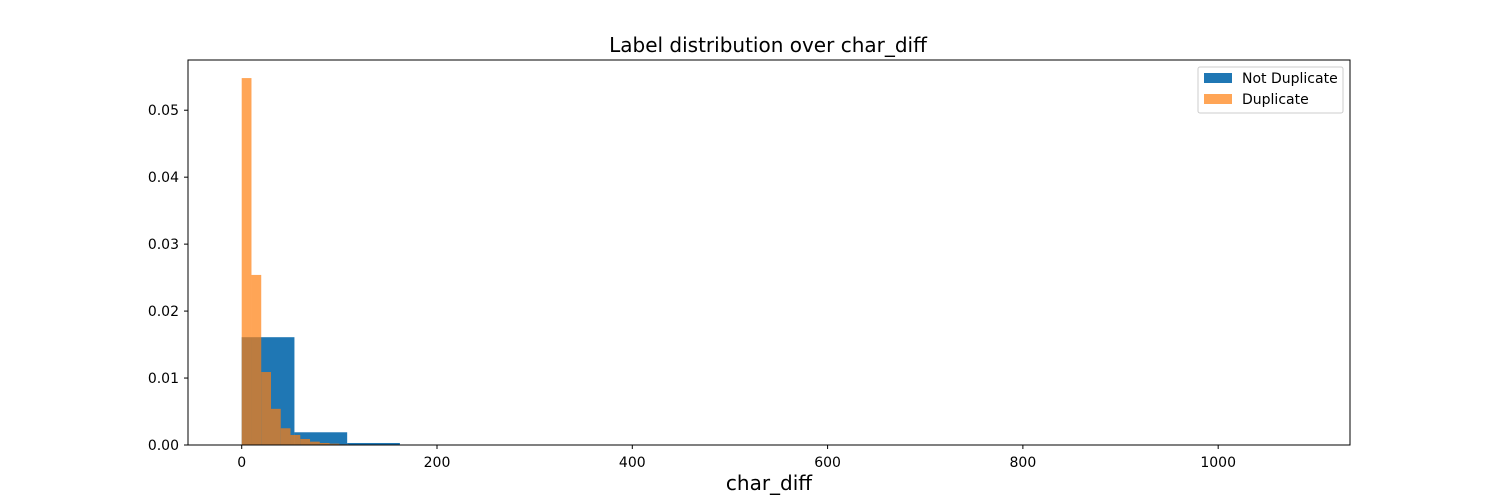 The width and height of the screenshot is (1500, 504). What do you see at coordinates (768, 45) in the screenshot?
I see `chart-title: Label distribution over char_diff` at bounding box center [768, 45].